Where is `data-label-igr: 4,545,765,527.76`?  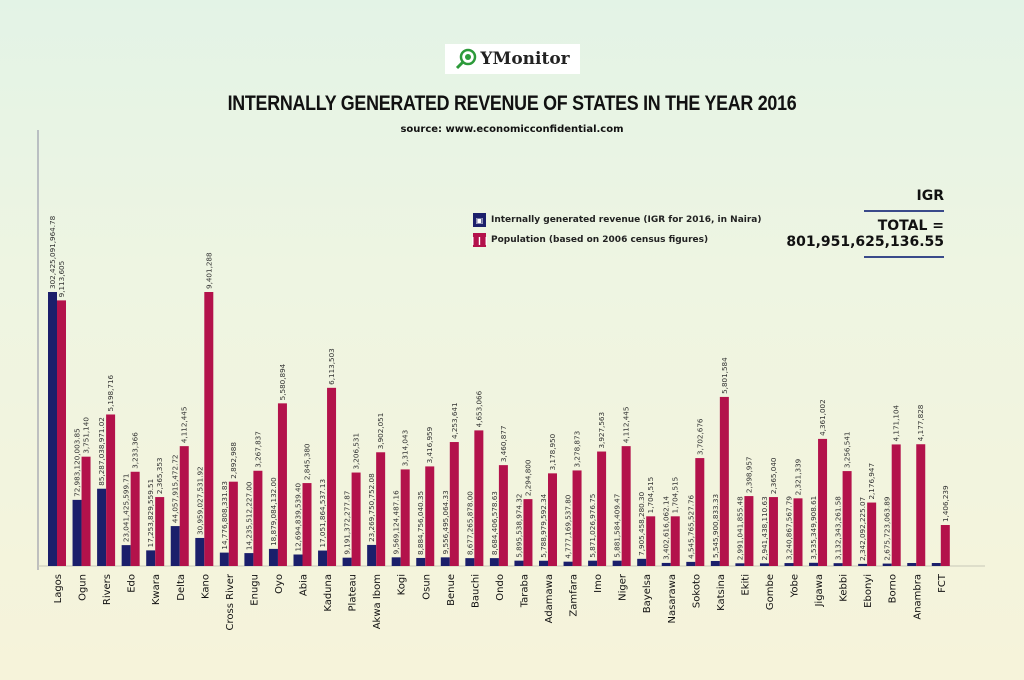 data-label-igr: 4,545,765,527.76 is located at coordinates (690, 526).